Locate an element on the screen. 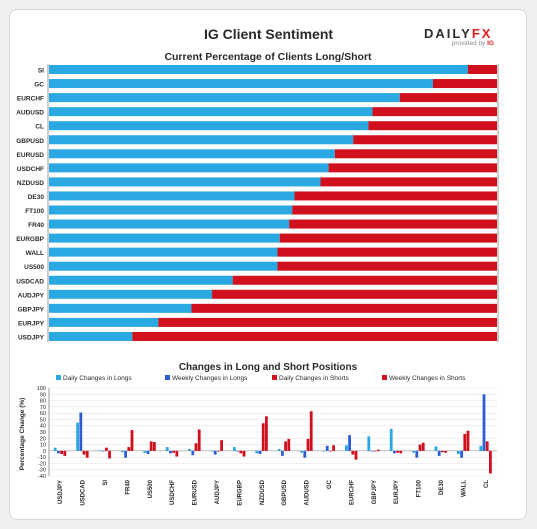 The image size is (537, 529). y-tick-label: 0 is located at coordinates (44, 452).